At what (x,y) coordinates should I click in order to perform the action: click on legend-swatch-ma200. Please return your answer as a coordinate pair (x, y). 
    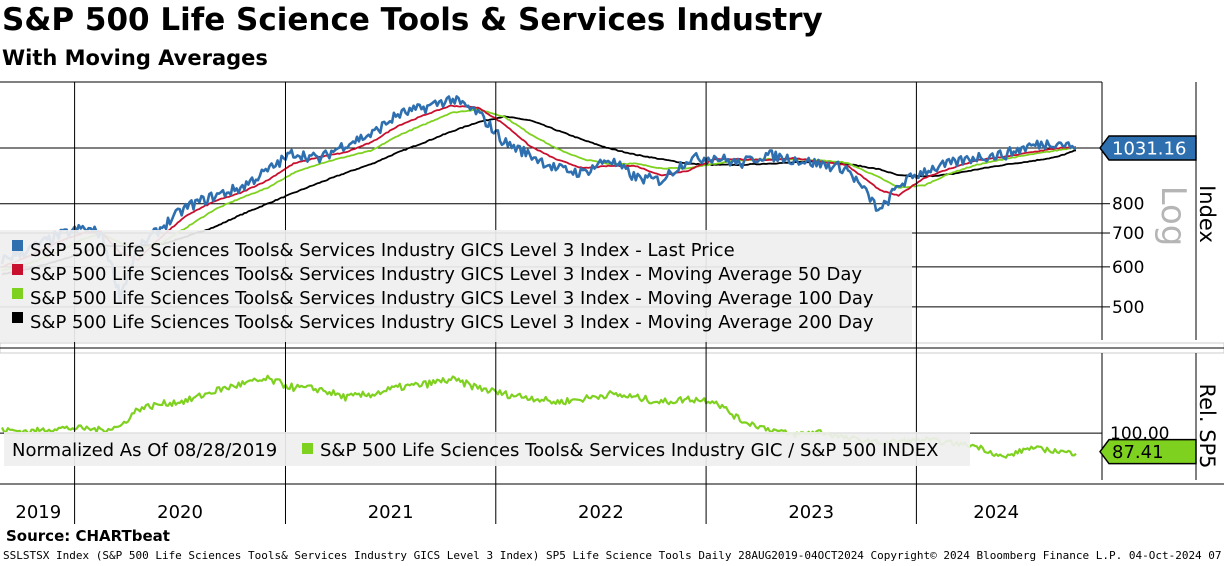
    Looking at the image, I should click on (17, 317).